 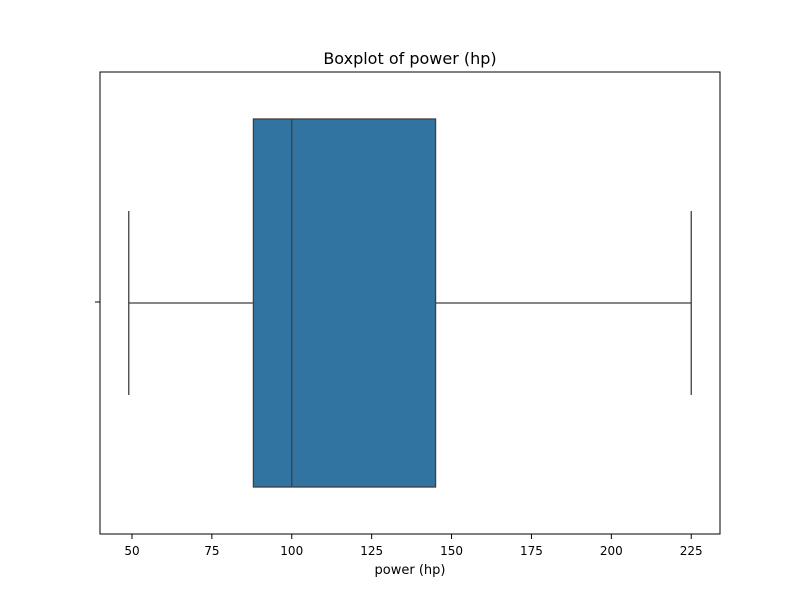 What do you see at coordinates (344, 303) in the screenshot?
I see `iqr-box` at bounding box center [344, 303].